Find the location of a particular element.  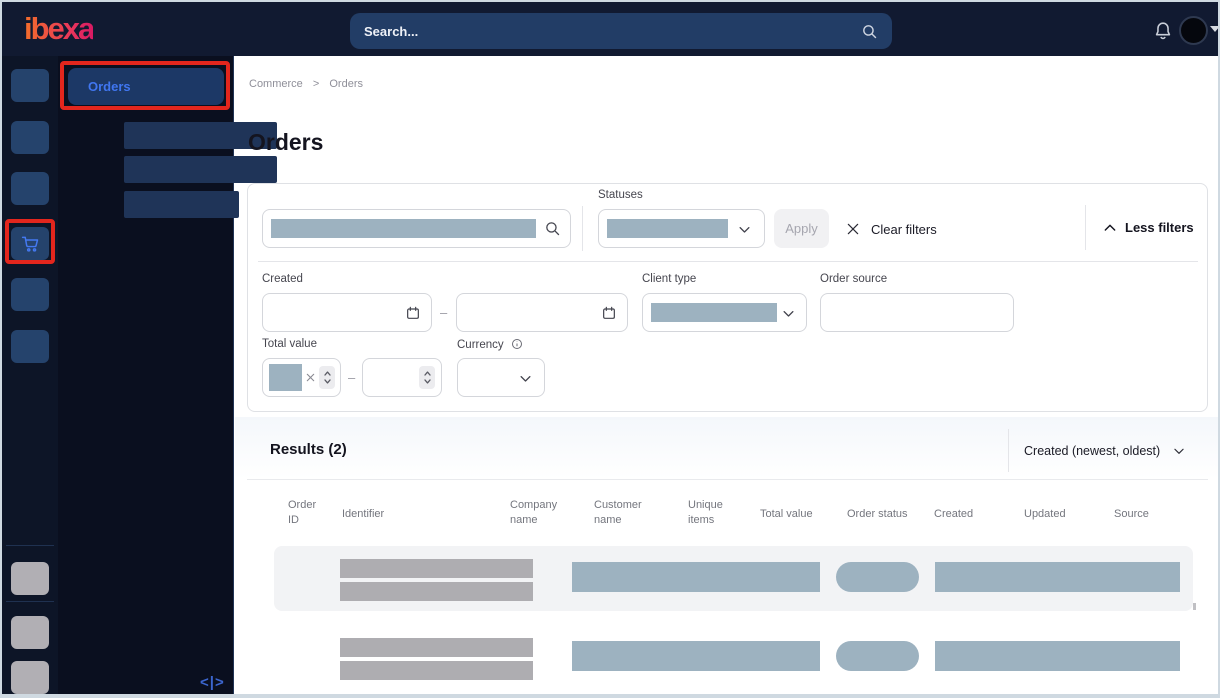

user-menu-caret-icon is located at coordinates (1214, 29).